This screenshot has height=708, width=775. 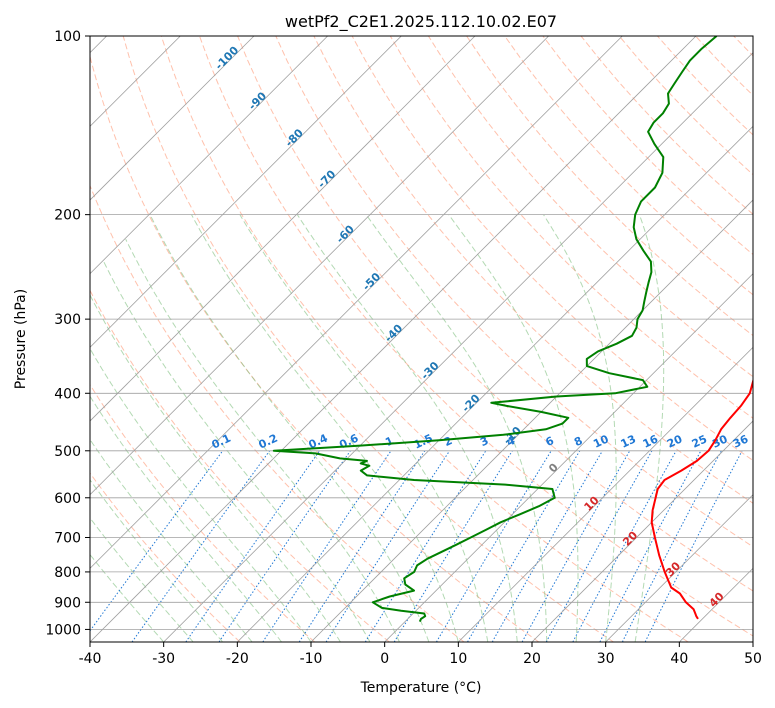 What do you see at coordinates (601, 441) in the screenshot?
I see `mixing-ratio-label: 10` at bounding box center [601, 441].